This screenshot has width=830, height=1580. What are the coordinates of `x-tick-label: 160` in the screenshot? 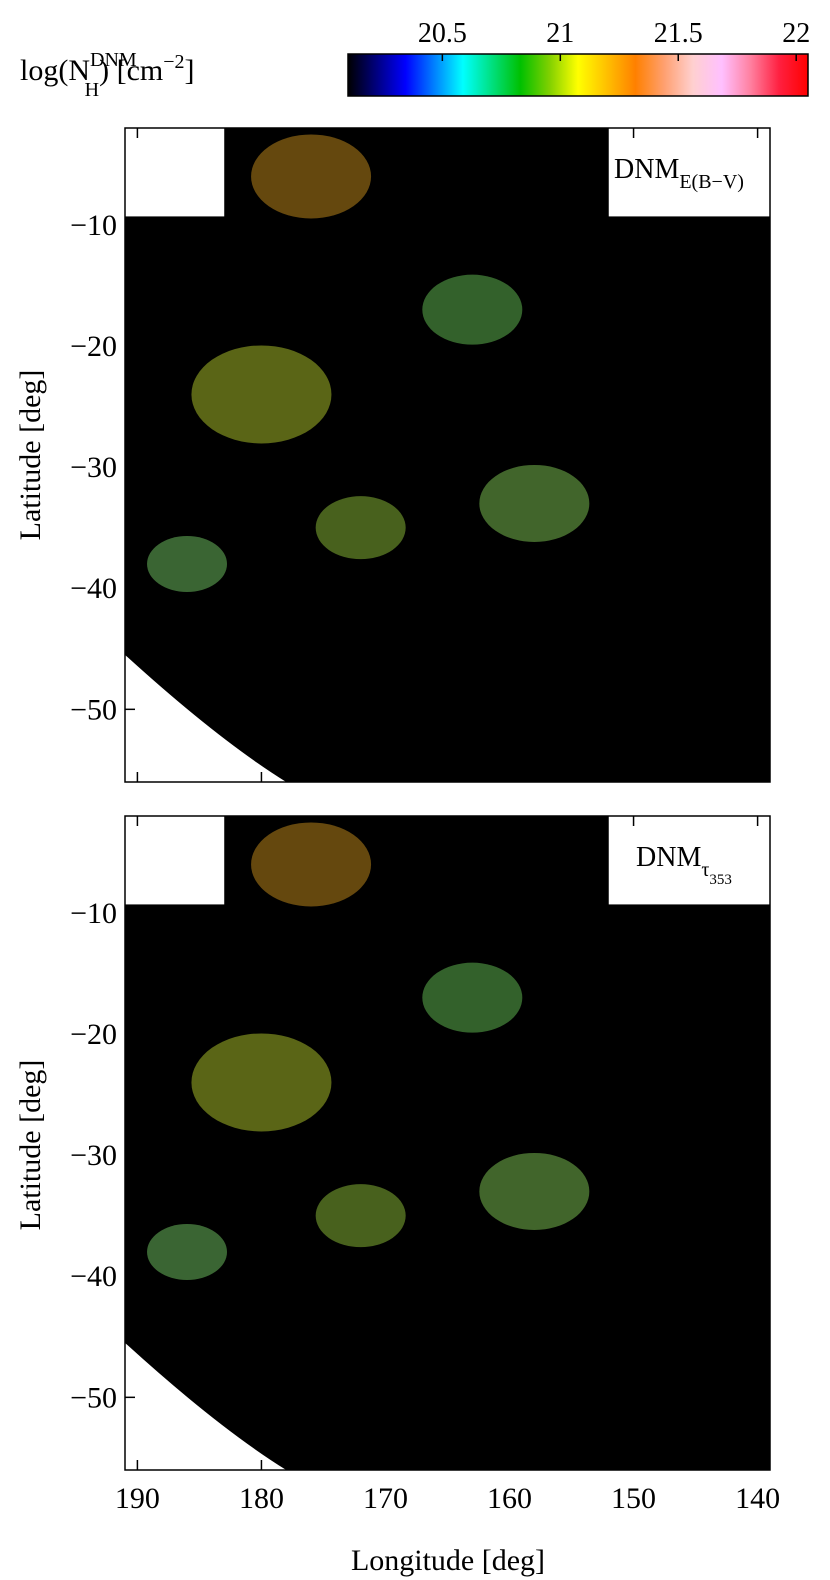 It's located at (509, 1498).